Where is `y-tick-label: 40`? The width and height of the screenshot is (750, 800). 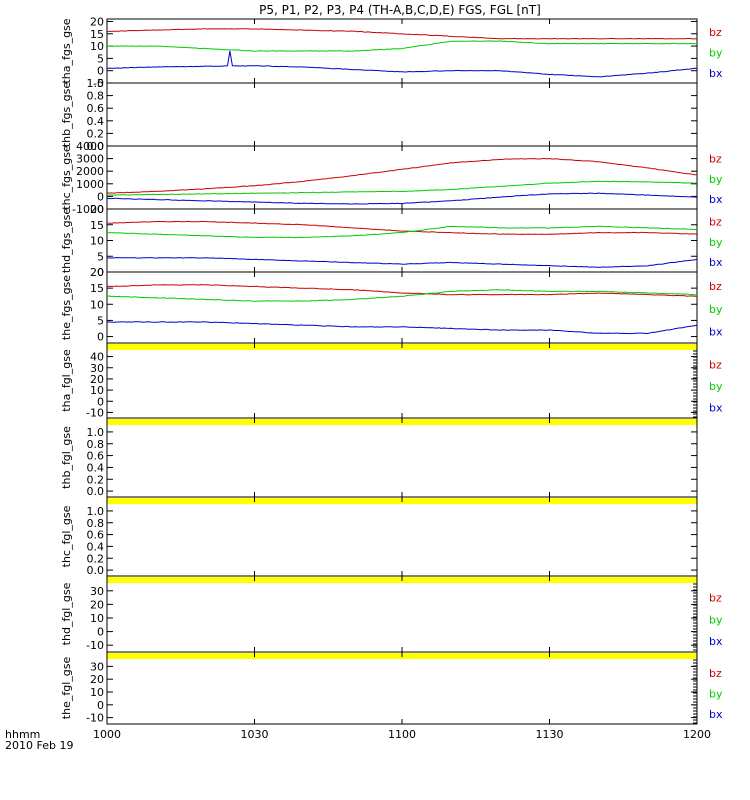
y-tick-label: 40 is located at coordinates (97, 357).